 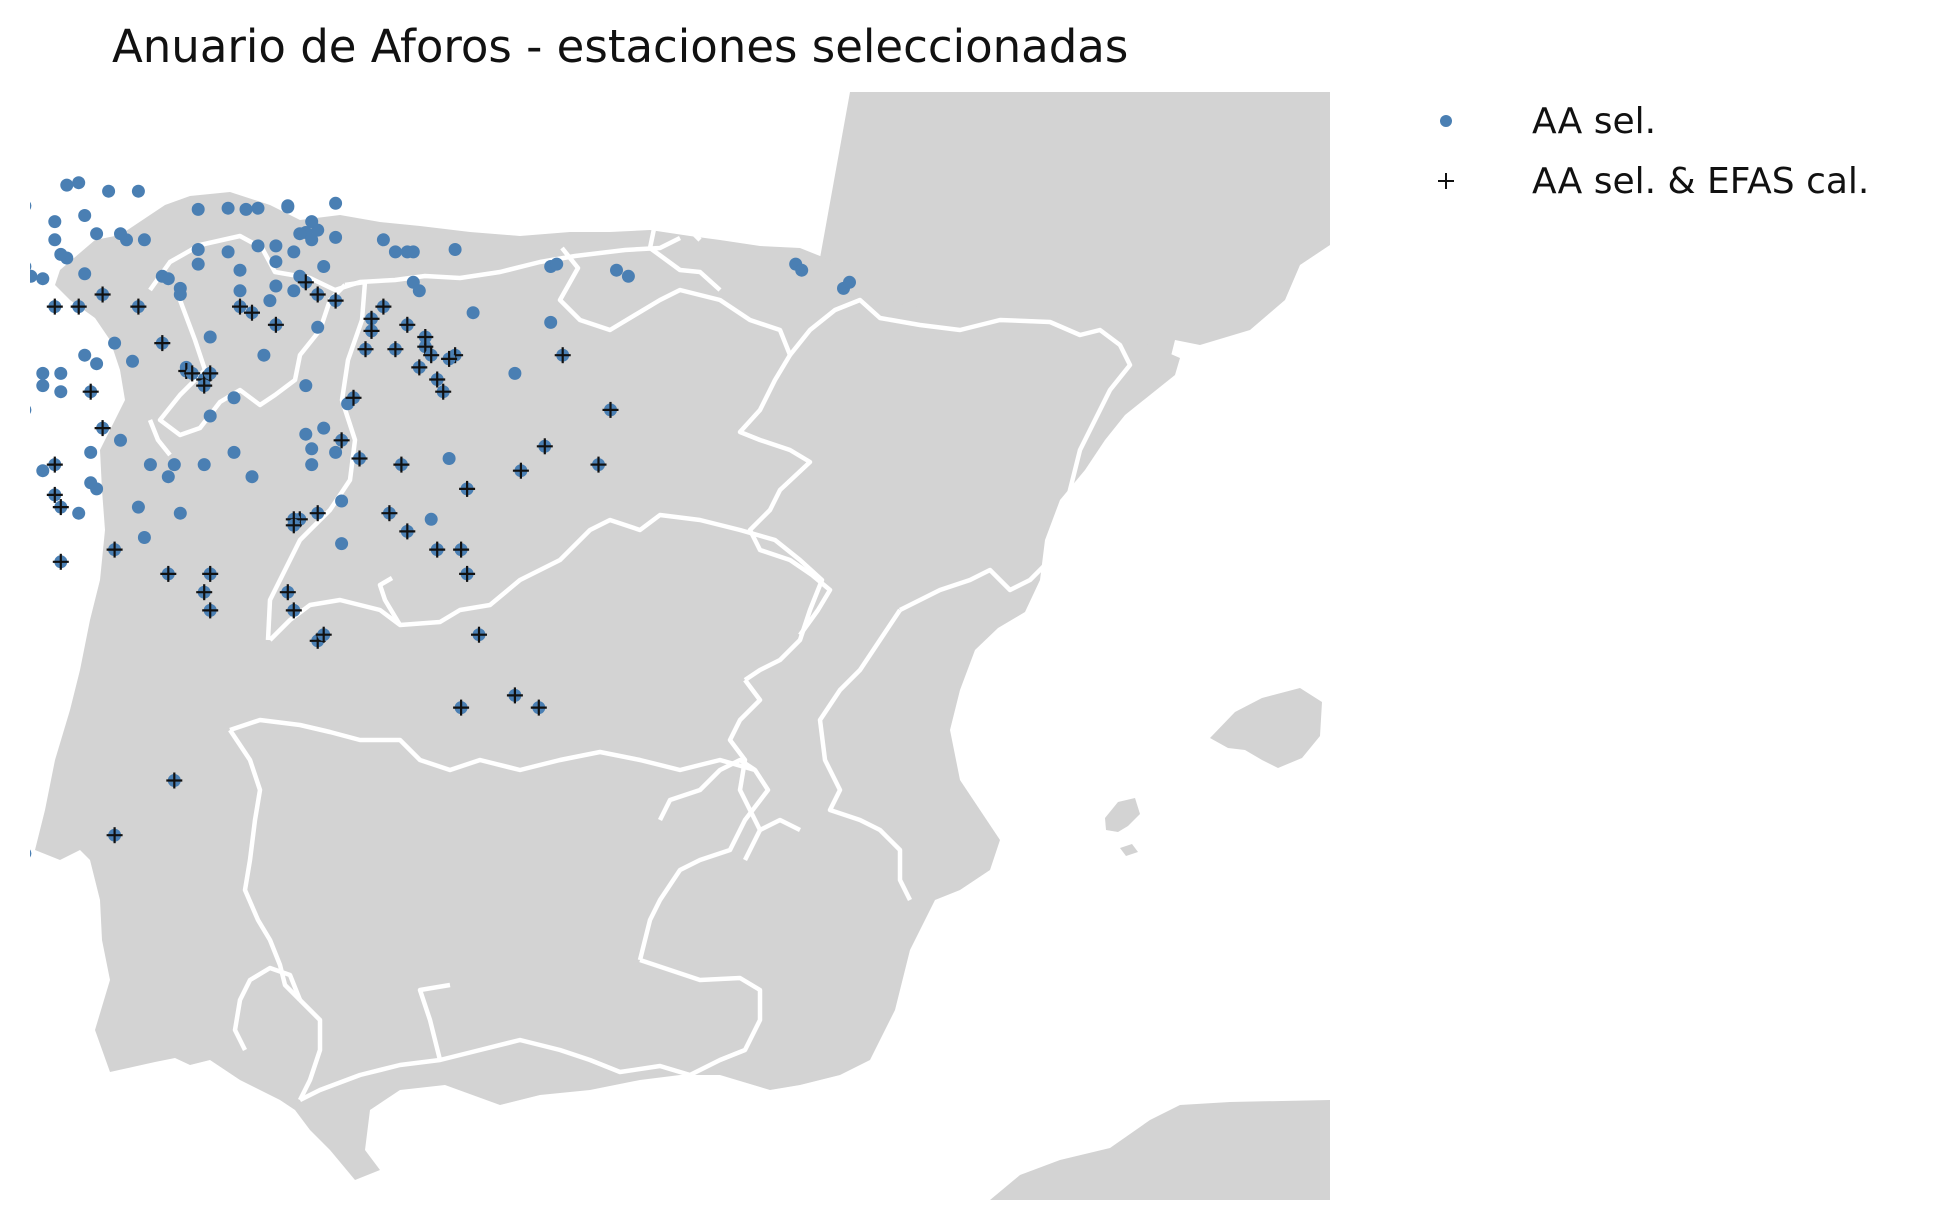 What do you see at coordinates (1647, 181) in the screenshot?
I see `legend-item-aa-sel-efas: AA sel. & EFAS cal.` at bounding box center [1647, 181].